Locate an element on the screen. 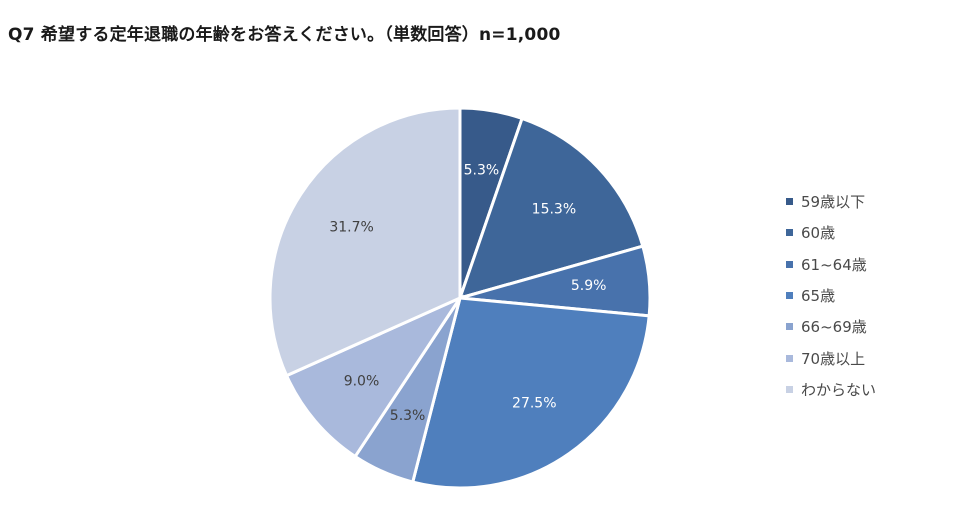  legend-item-3: 61~64歳 is located at coordinates (831, 264).